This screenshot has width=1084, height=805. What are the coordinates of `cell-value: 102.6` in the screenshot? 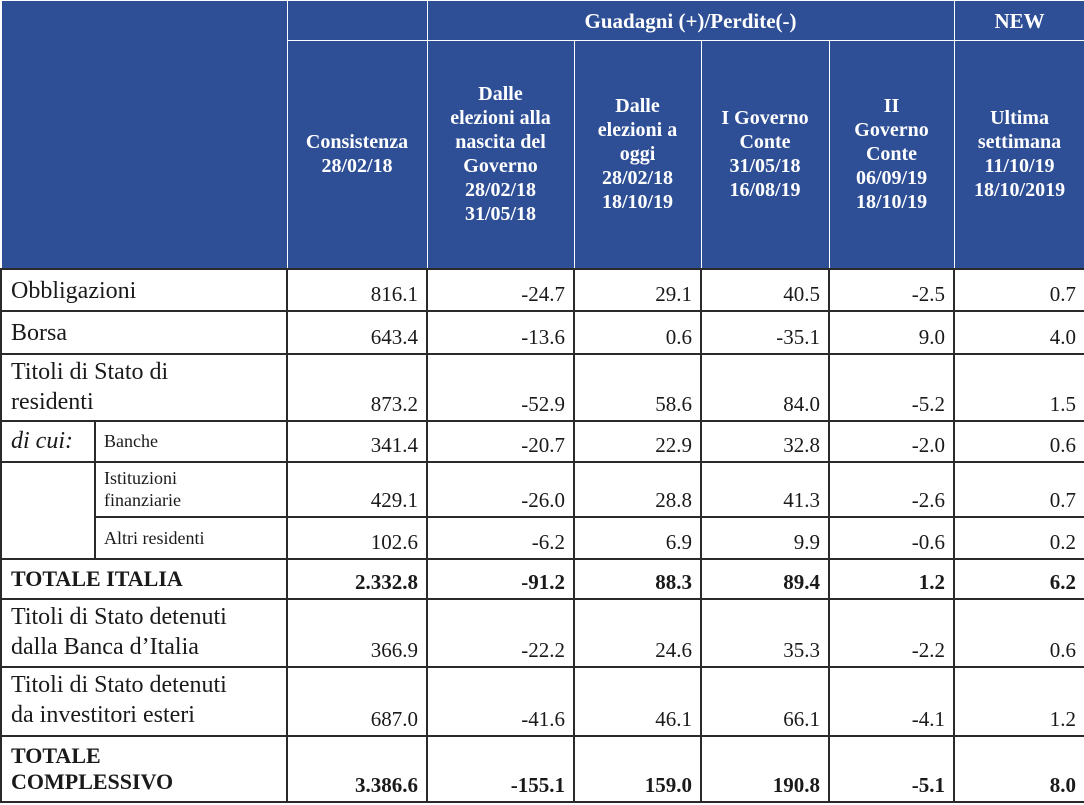 It's located at (357, 537).